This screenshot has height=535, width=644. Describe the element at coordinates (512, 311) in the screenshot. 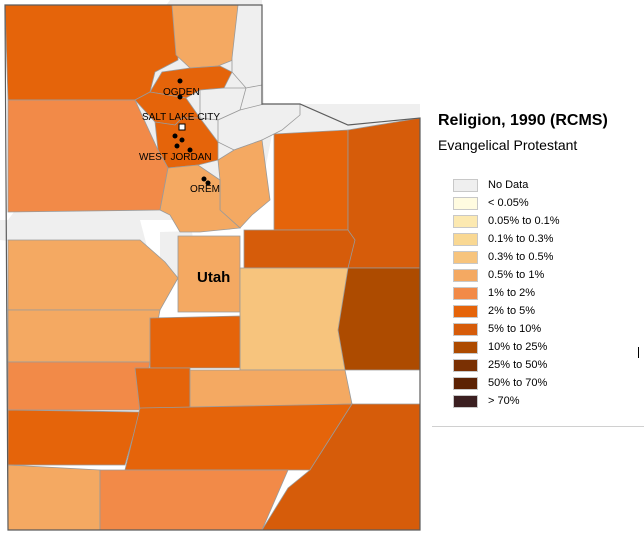

I see `legend-label: 2% to 5%` at that location.